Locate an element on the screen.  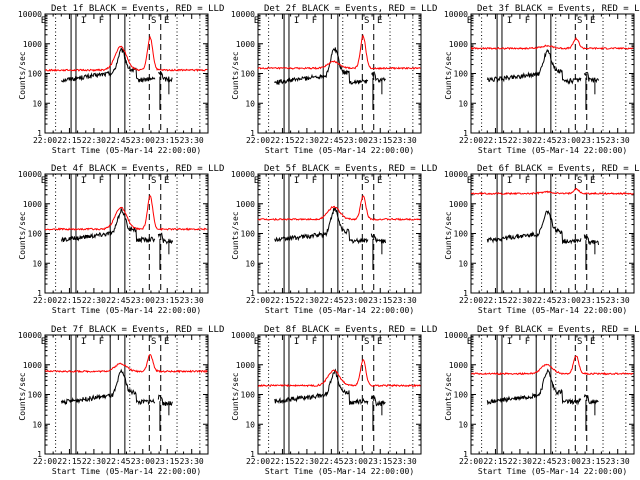
interval-label: S is located at coordinates (153, 21).